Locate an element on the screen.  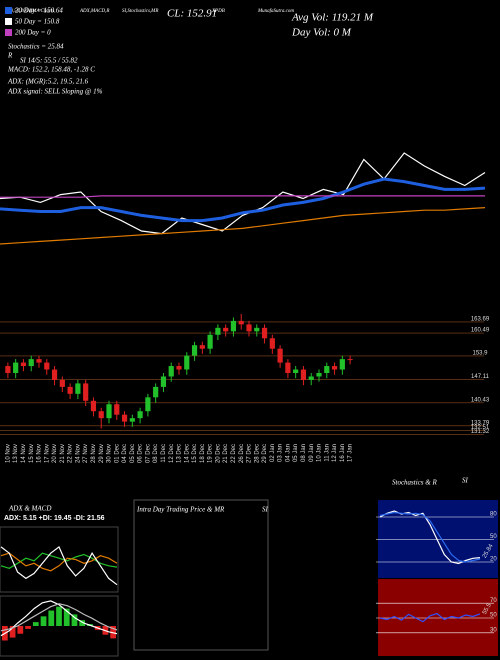
x-tick-label: 13 Dec is located at coordinates (180, 453).